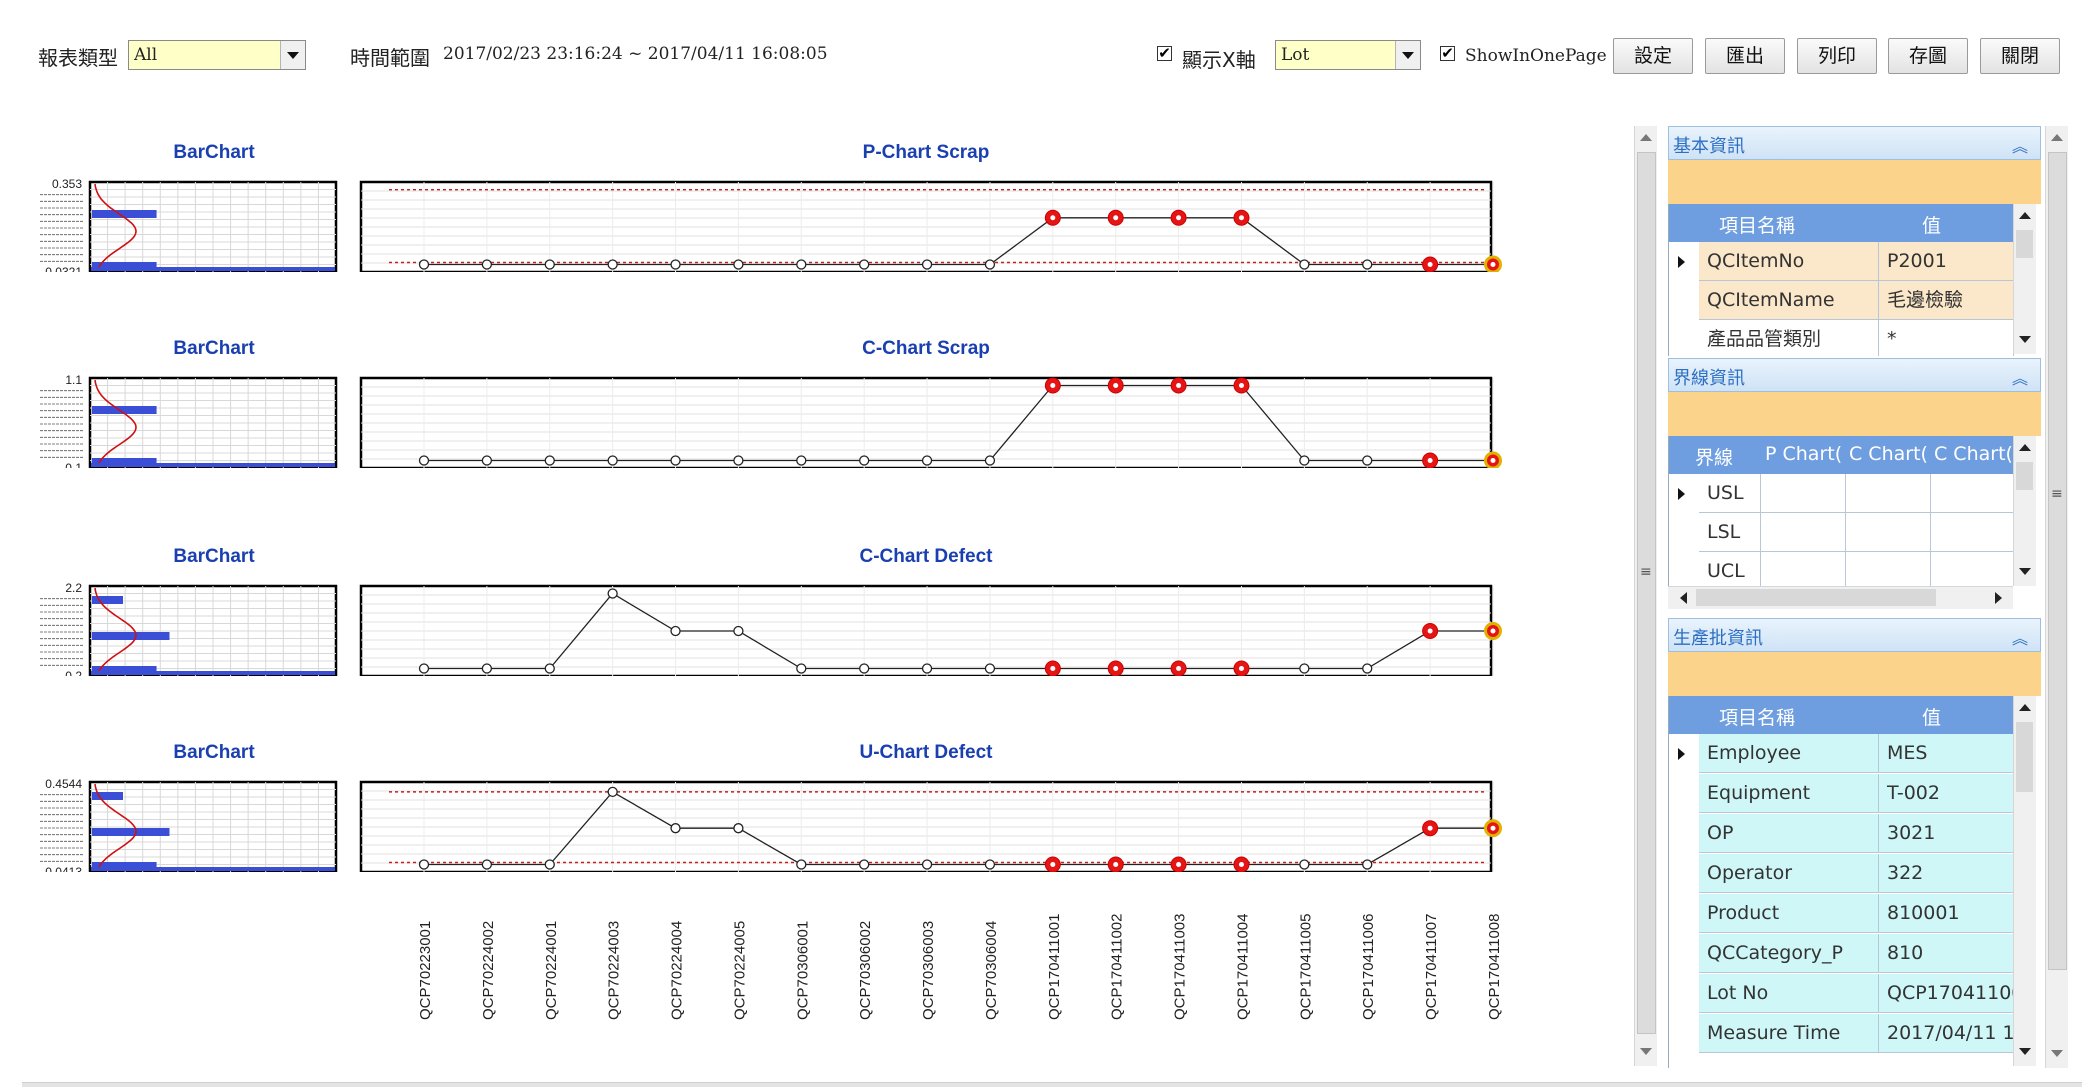 The width and height of the screenshot is (2088, 1092). What do you see at coordinates (1946, 753) in the screenshot?
I see `row-value: MES` at bounding box center [1946, 753].